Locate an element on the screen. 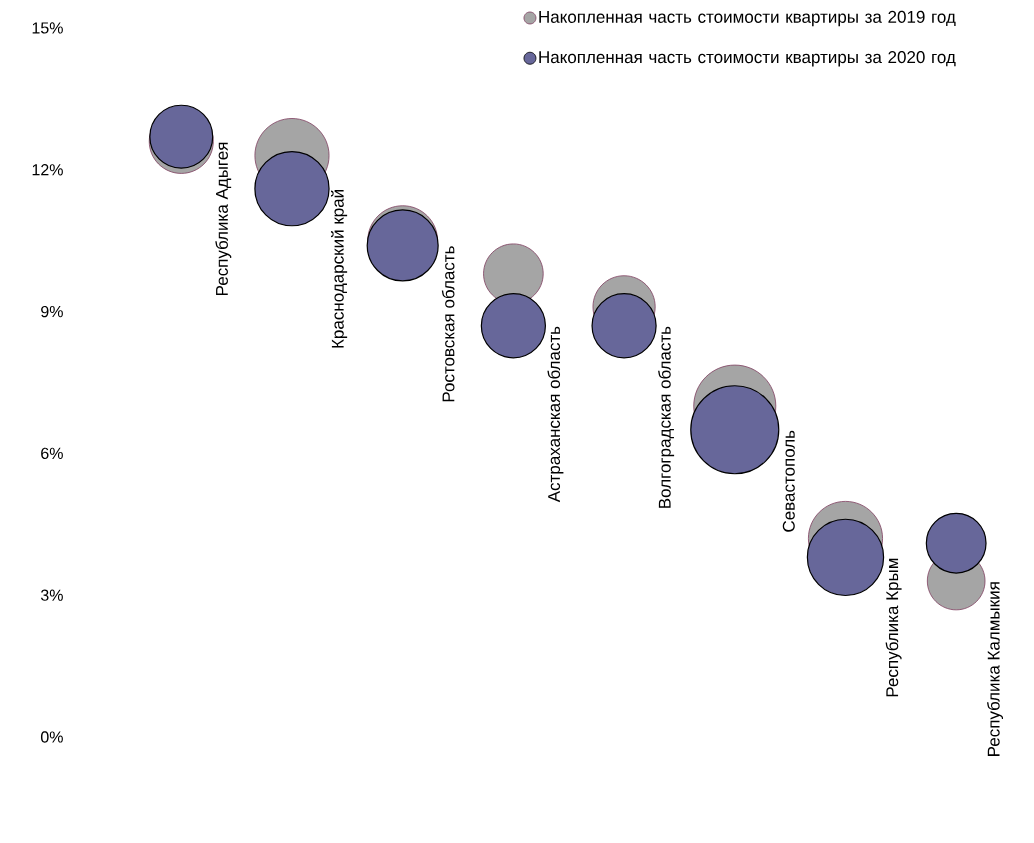 This screenshot has height=843, width=1034. x-tick-label: Республика Адыгея is located at coordinates (223, 218).